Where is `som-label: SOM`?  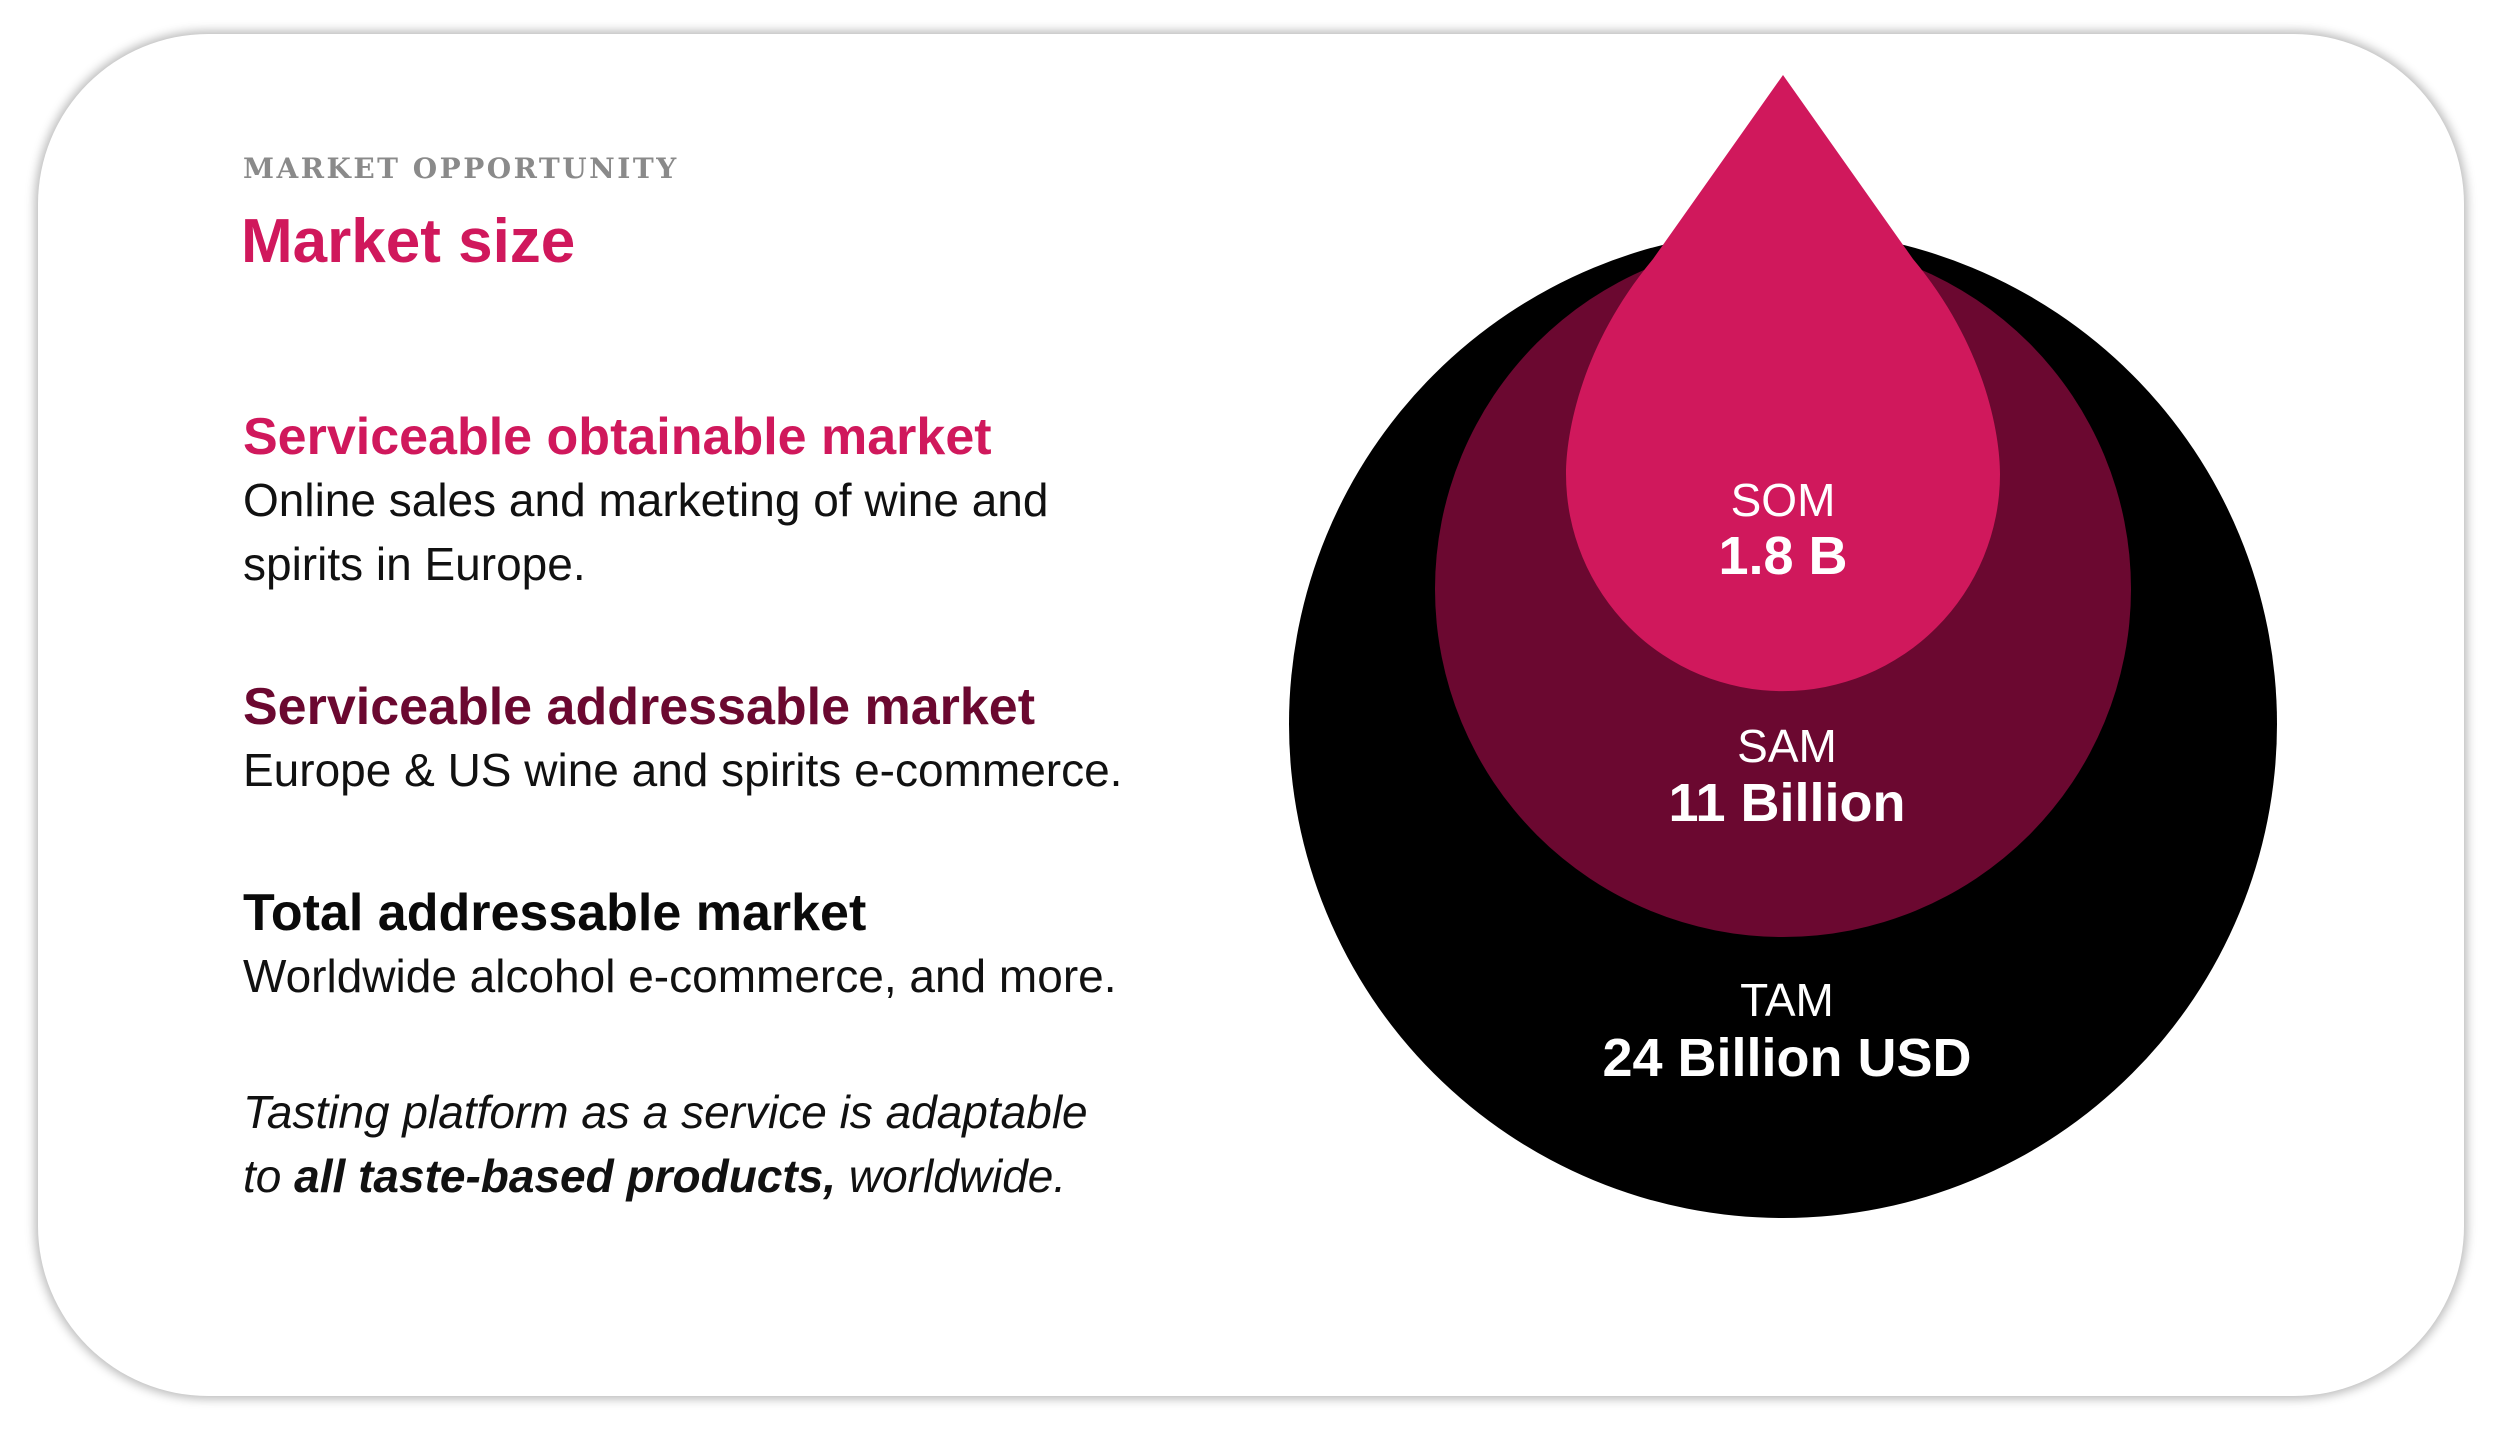
som-label: SOM is located at coordinates (1783, 500).